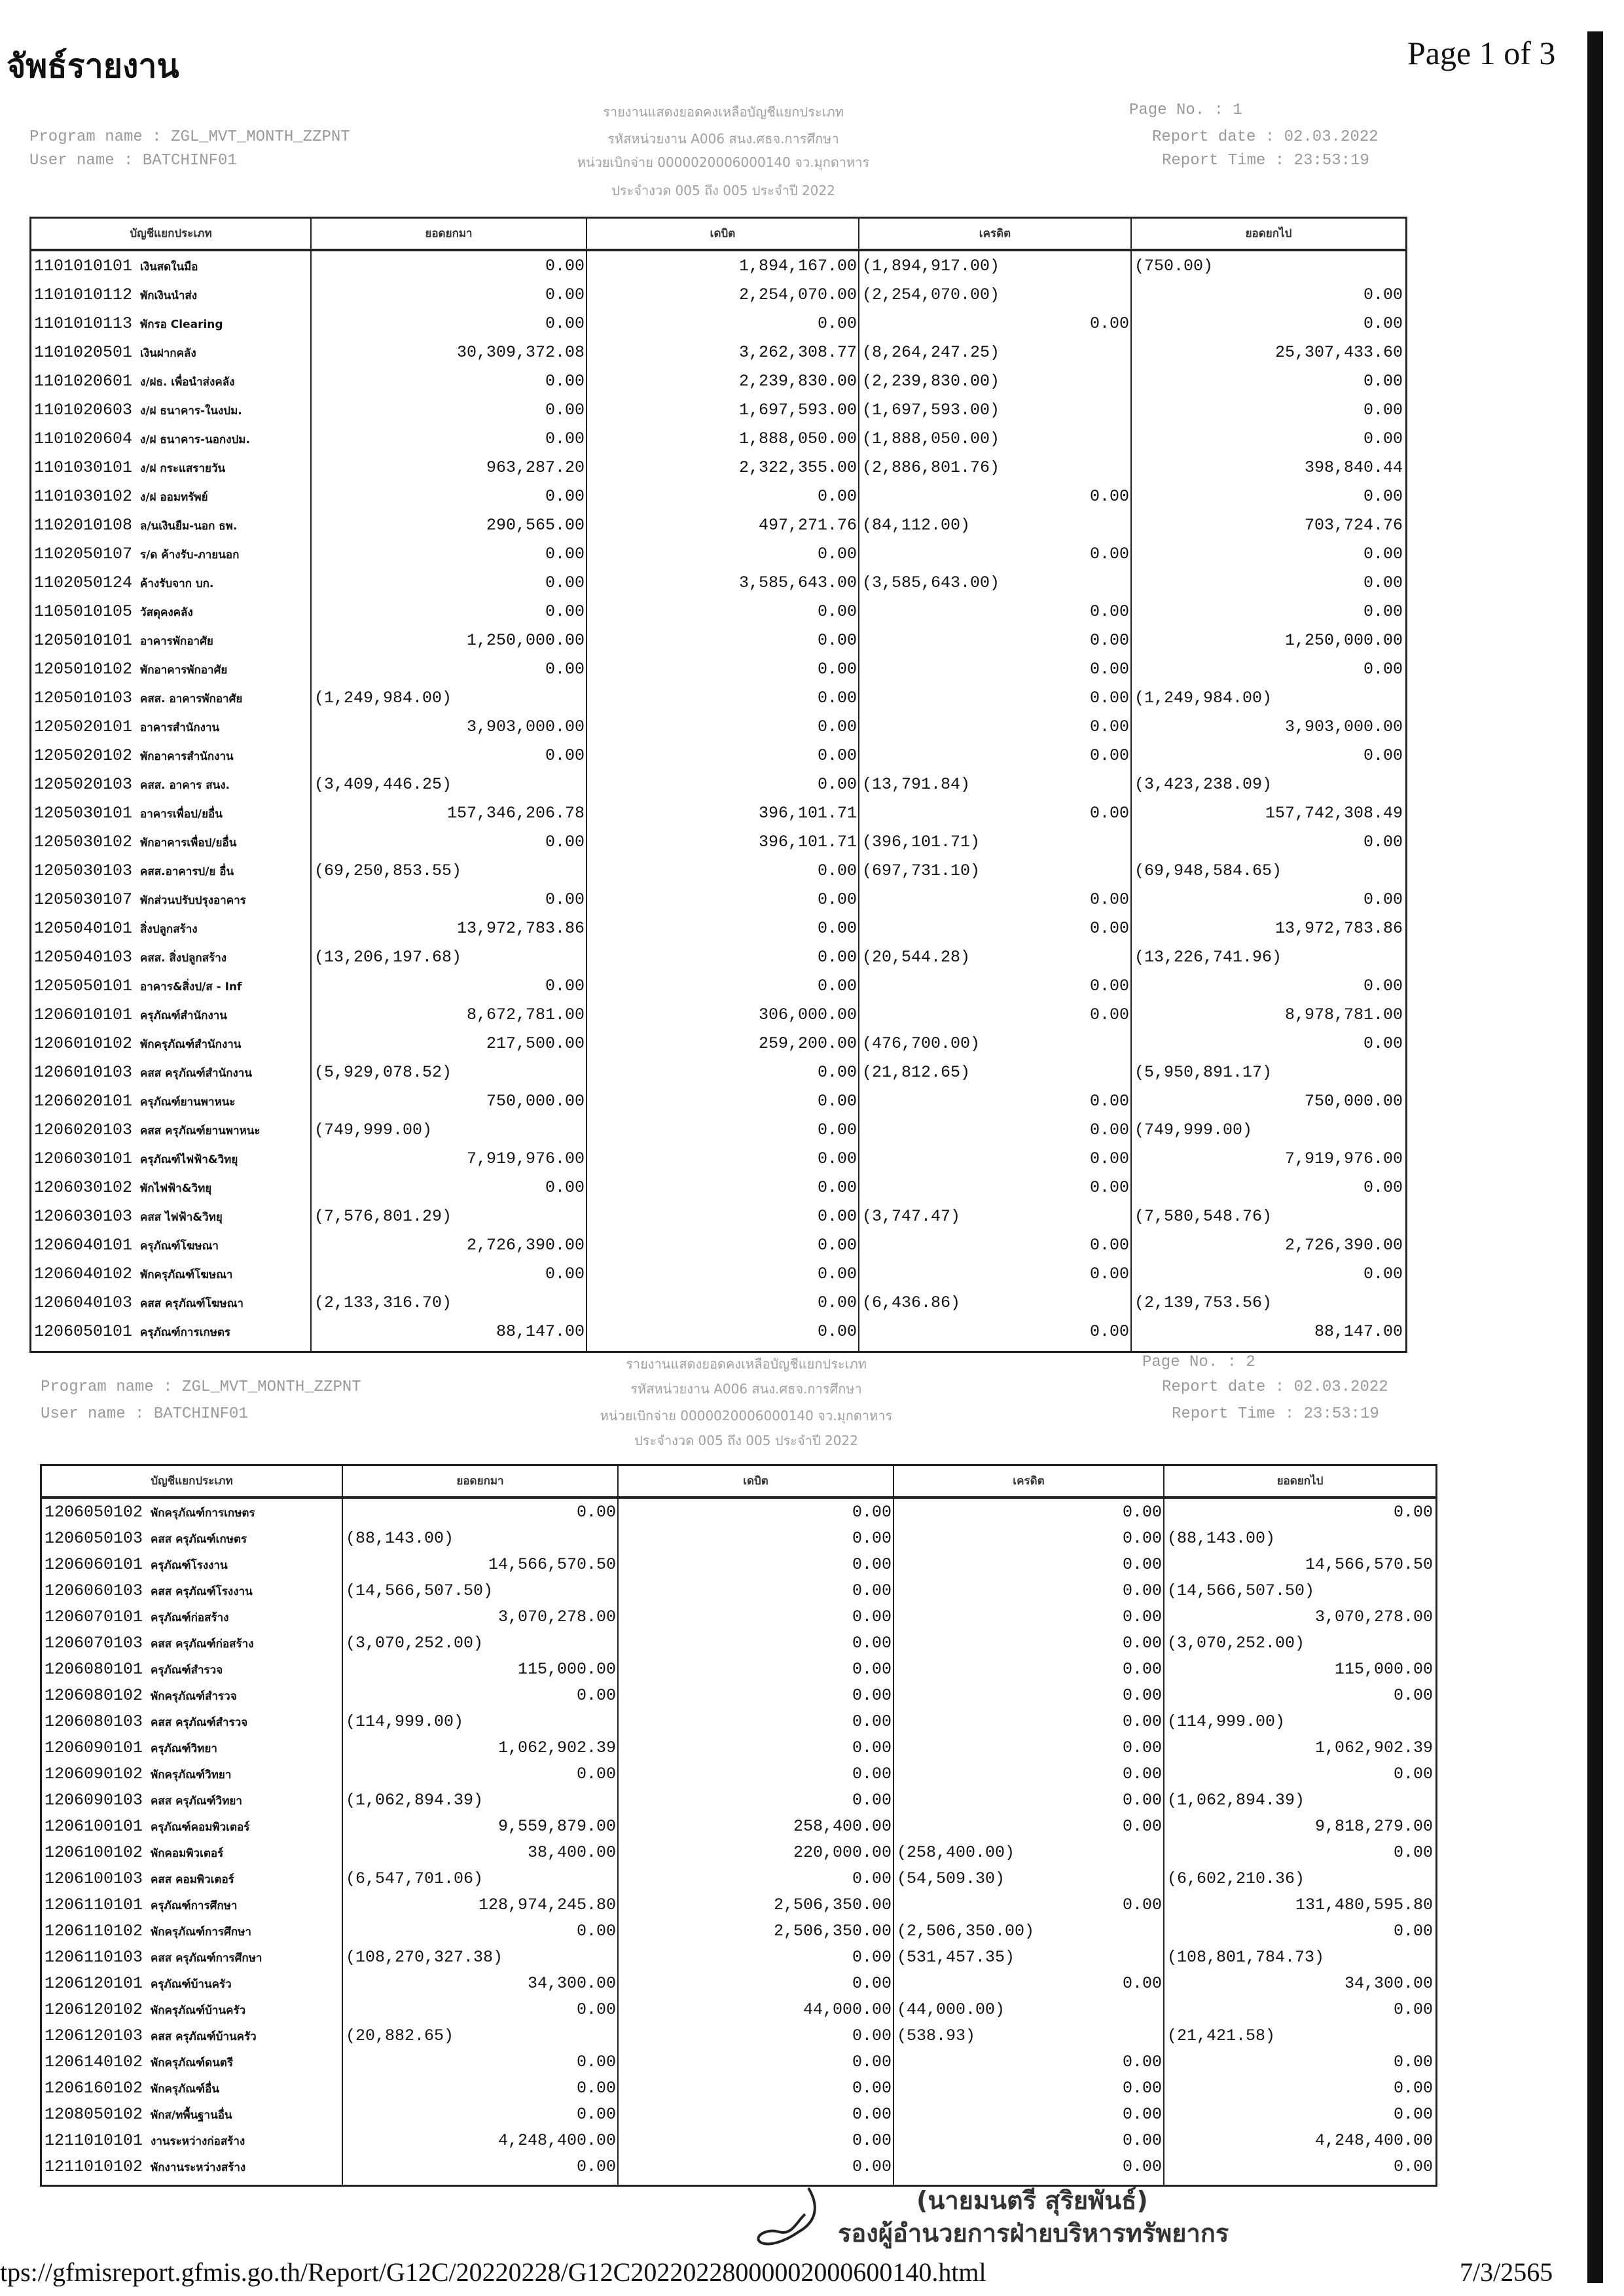  Describe the element at coordinates (192, 2140) in the screenshot. I see `account-cell: 1211010101 งานระหว่างก่อสร้าง` at that location.